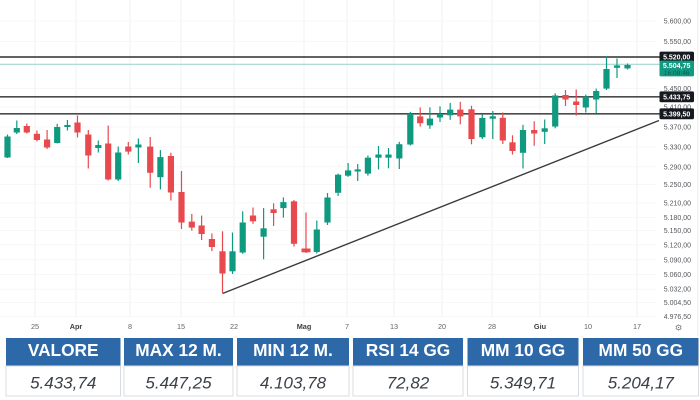 The height and width of the screenshot is (400, 700). Describe the element at coordinates (637, 326) in the screenshot. I see `svg-text: 17` at that location.